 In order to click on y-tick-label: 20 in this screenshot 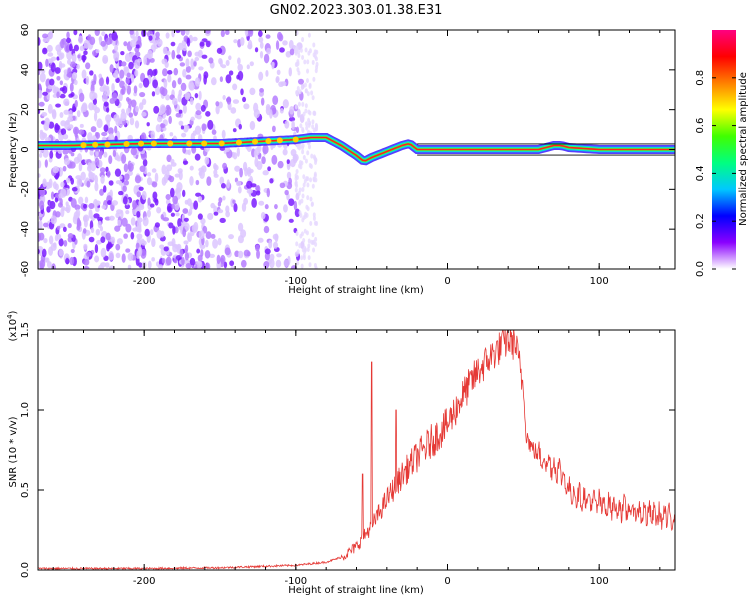, I will do `click(25, 109)`.